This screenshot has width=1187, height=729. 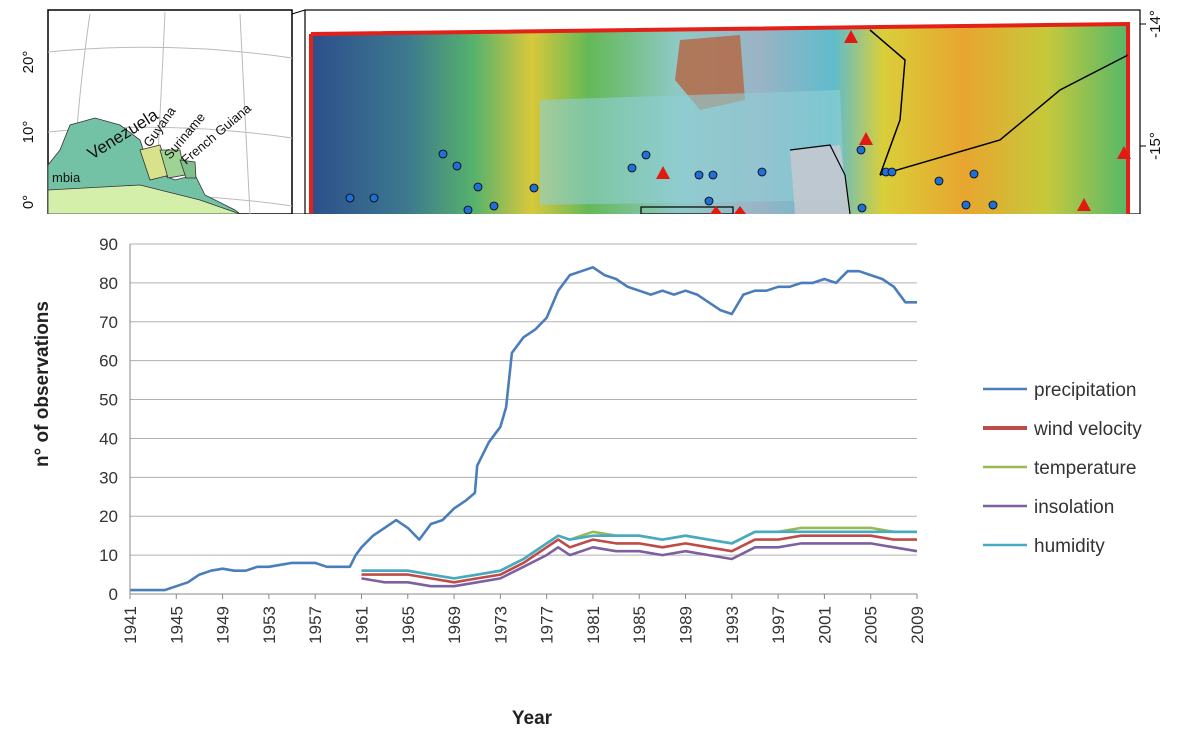 What do you see at coordinates (108, 322) in the screenshot?
I see `y-tick-label: 70` at bounding box center [108, 322].